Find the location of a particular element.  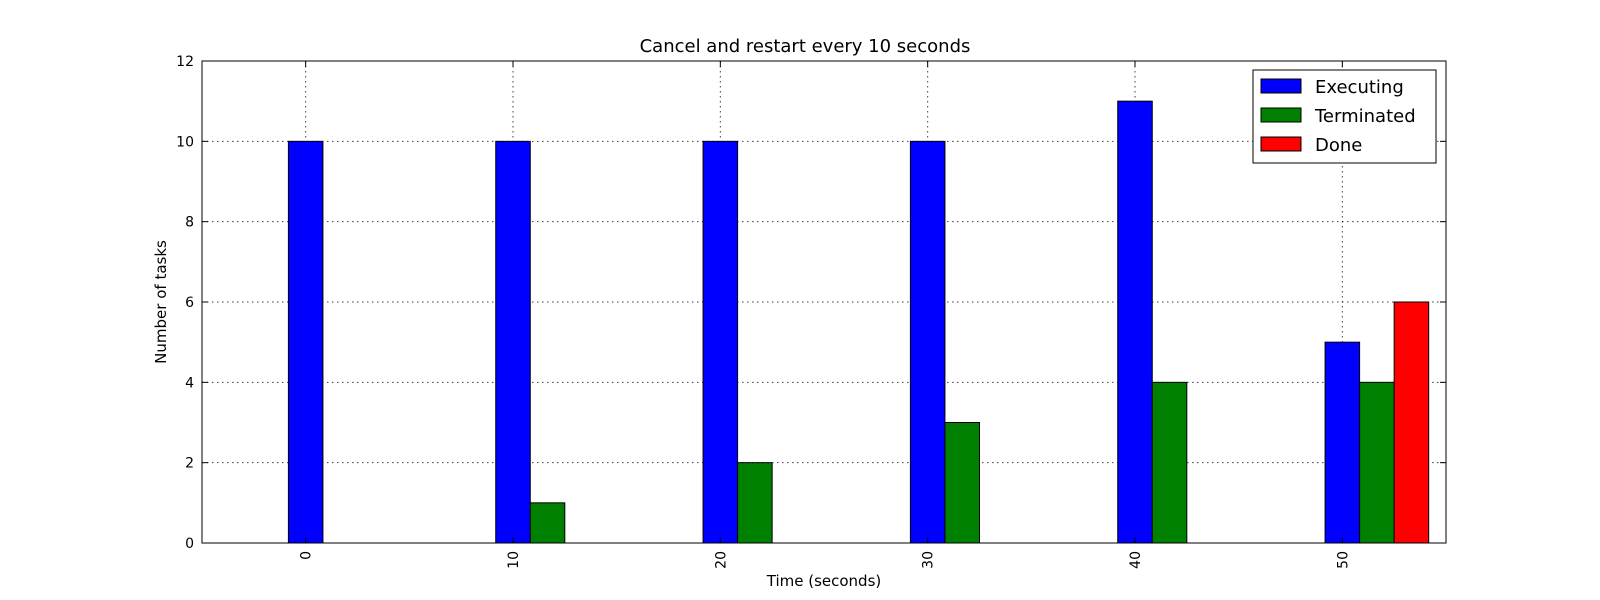

x-axis-title: Time (seconds) is located at coordinates (824, 581).